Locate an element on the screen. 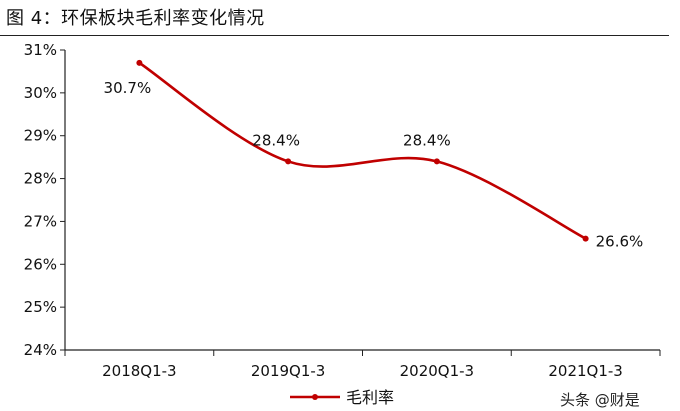 Image resolution: width=680 pixels, height=411 pixels. y-tick-label: 29% is located at coordinates (40, 136).